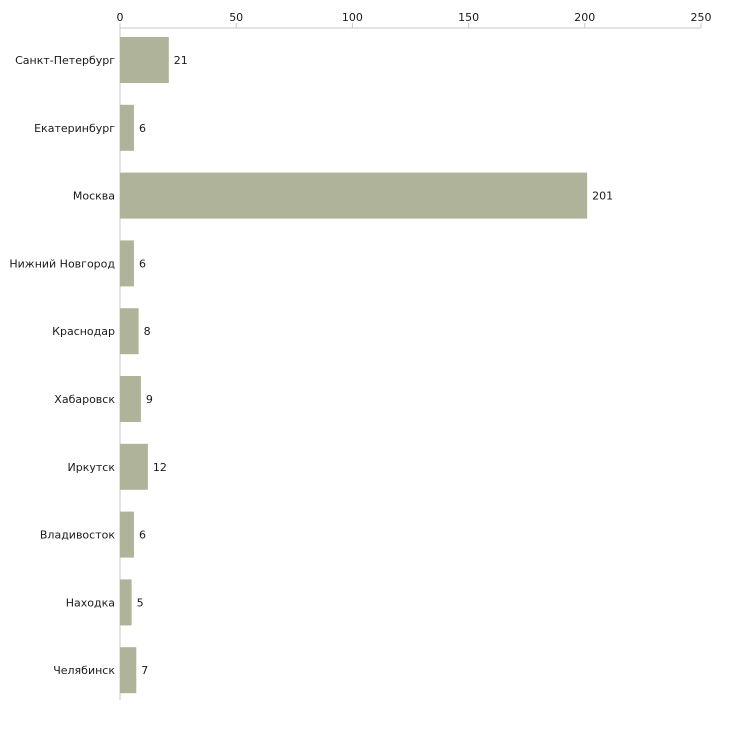  What do you see at coordinates (181, 60) in the screenshot?
I see `value-label-1: 21` at bounding box center [181, 60].